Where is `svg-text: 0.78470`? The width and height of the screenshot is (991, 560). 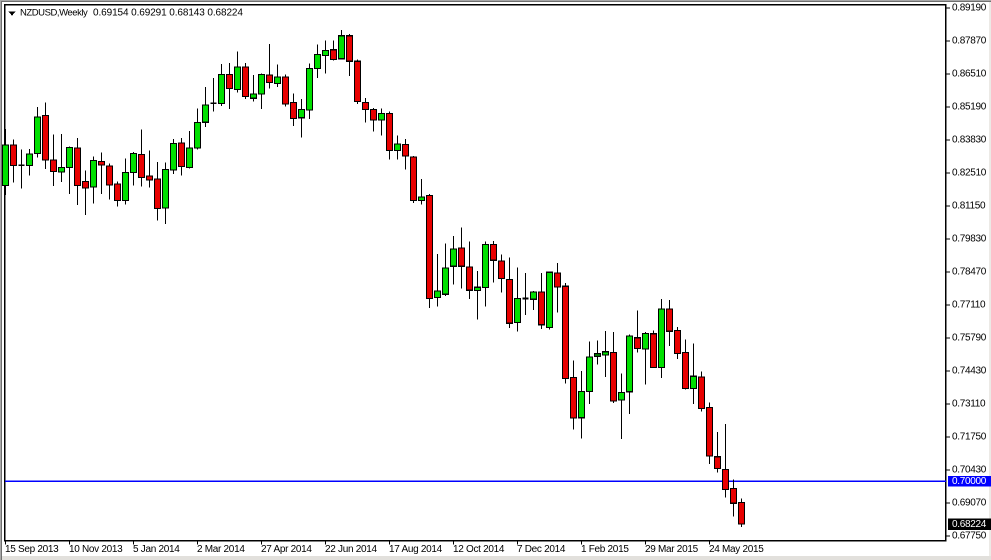 svg-text: 0.78470 is located at coordinates (969, 272).